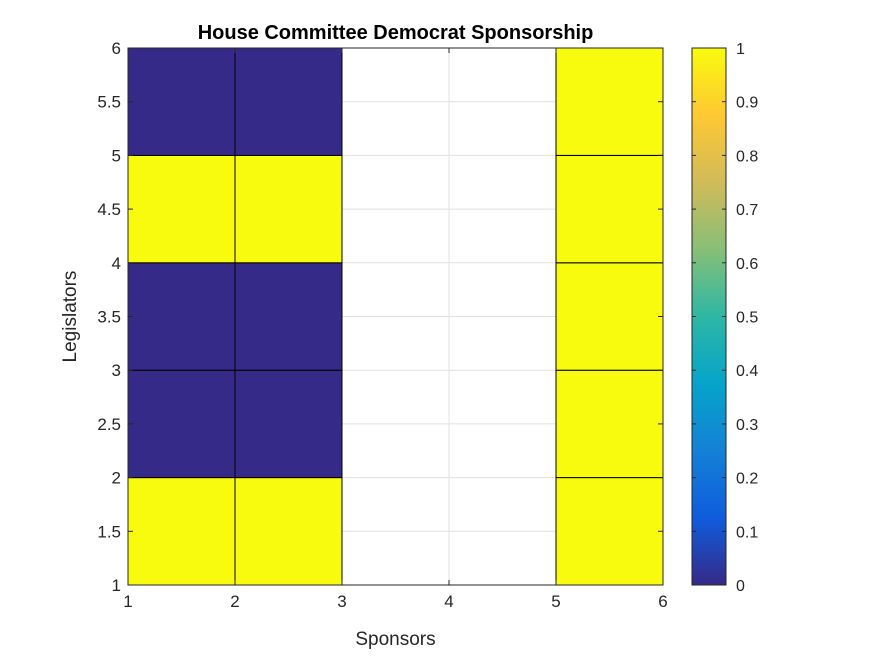 The image size is (875, 661). What do you see at coordinates (395, 639) in the screenshot?
I see `x-axis-label: Sponsors` at bounding box center [395, 639].